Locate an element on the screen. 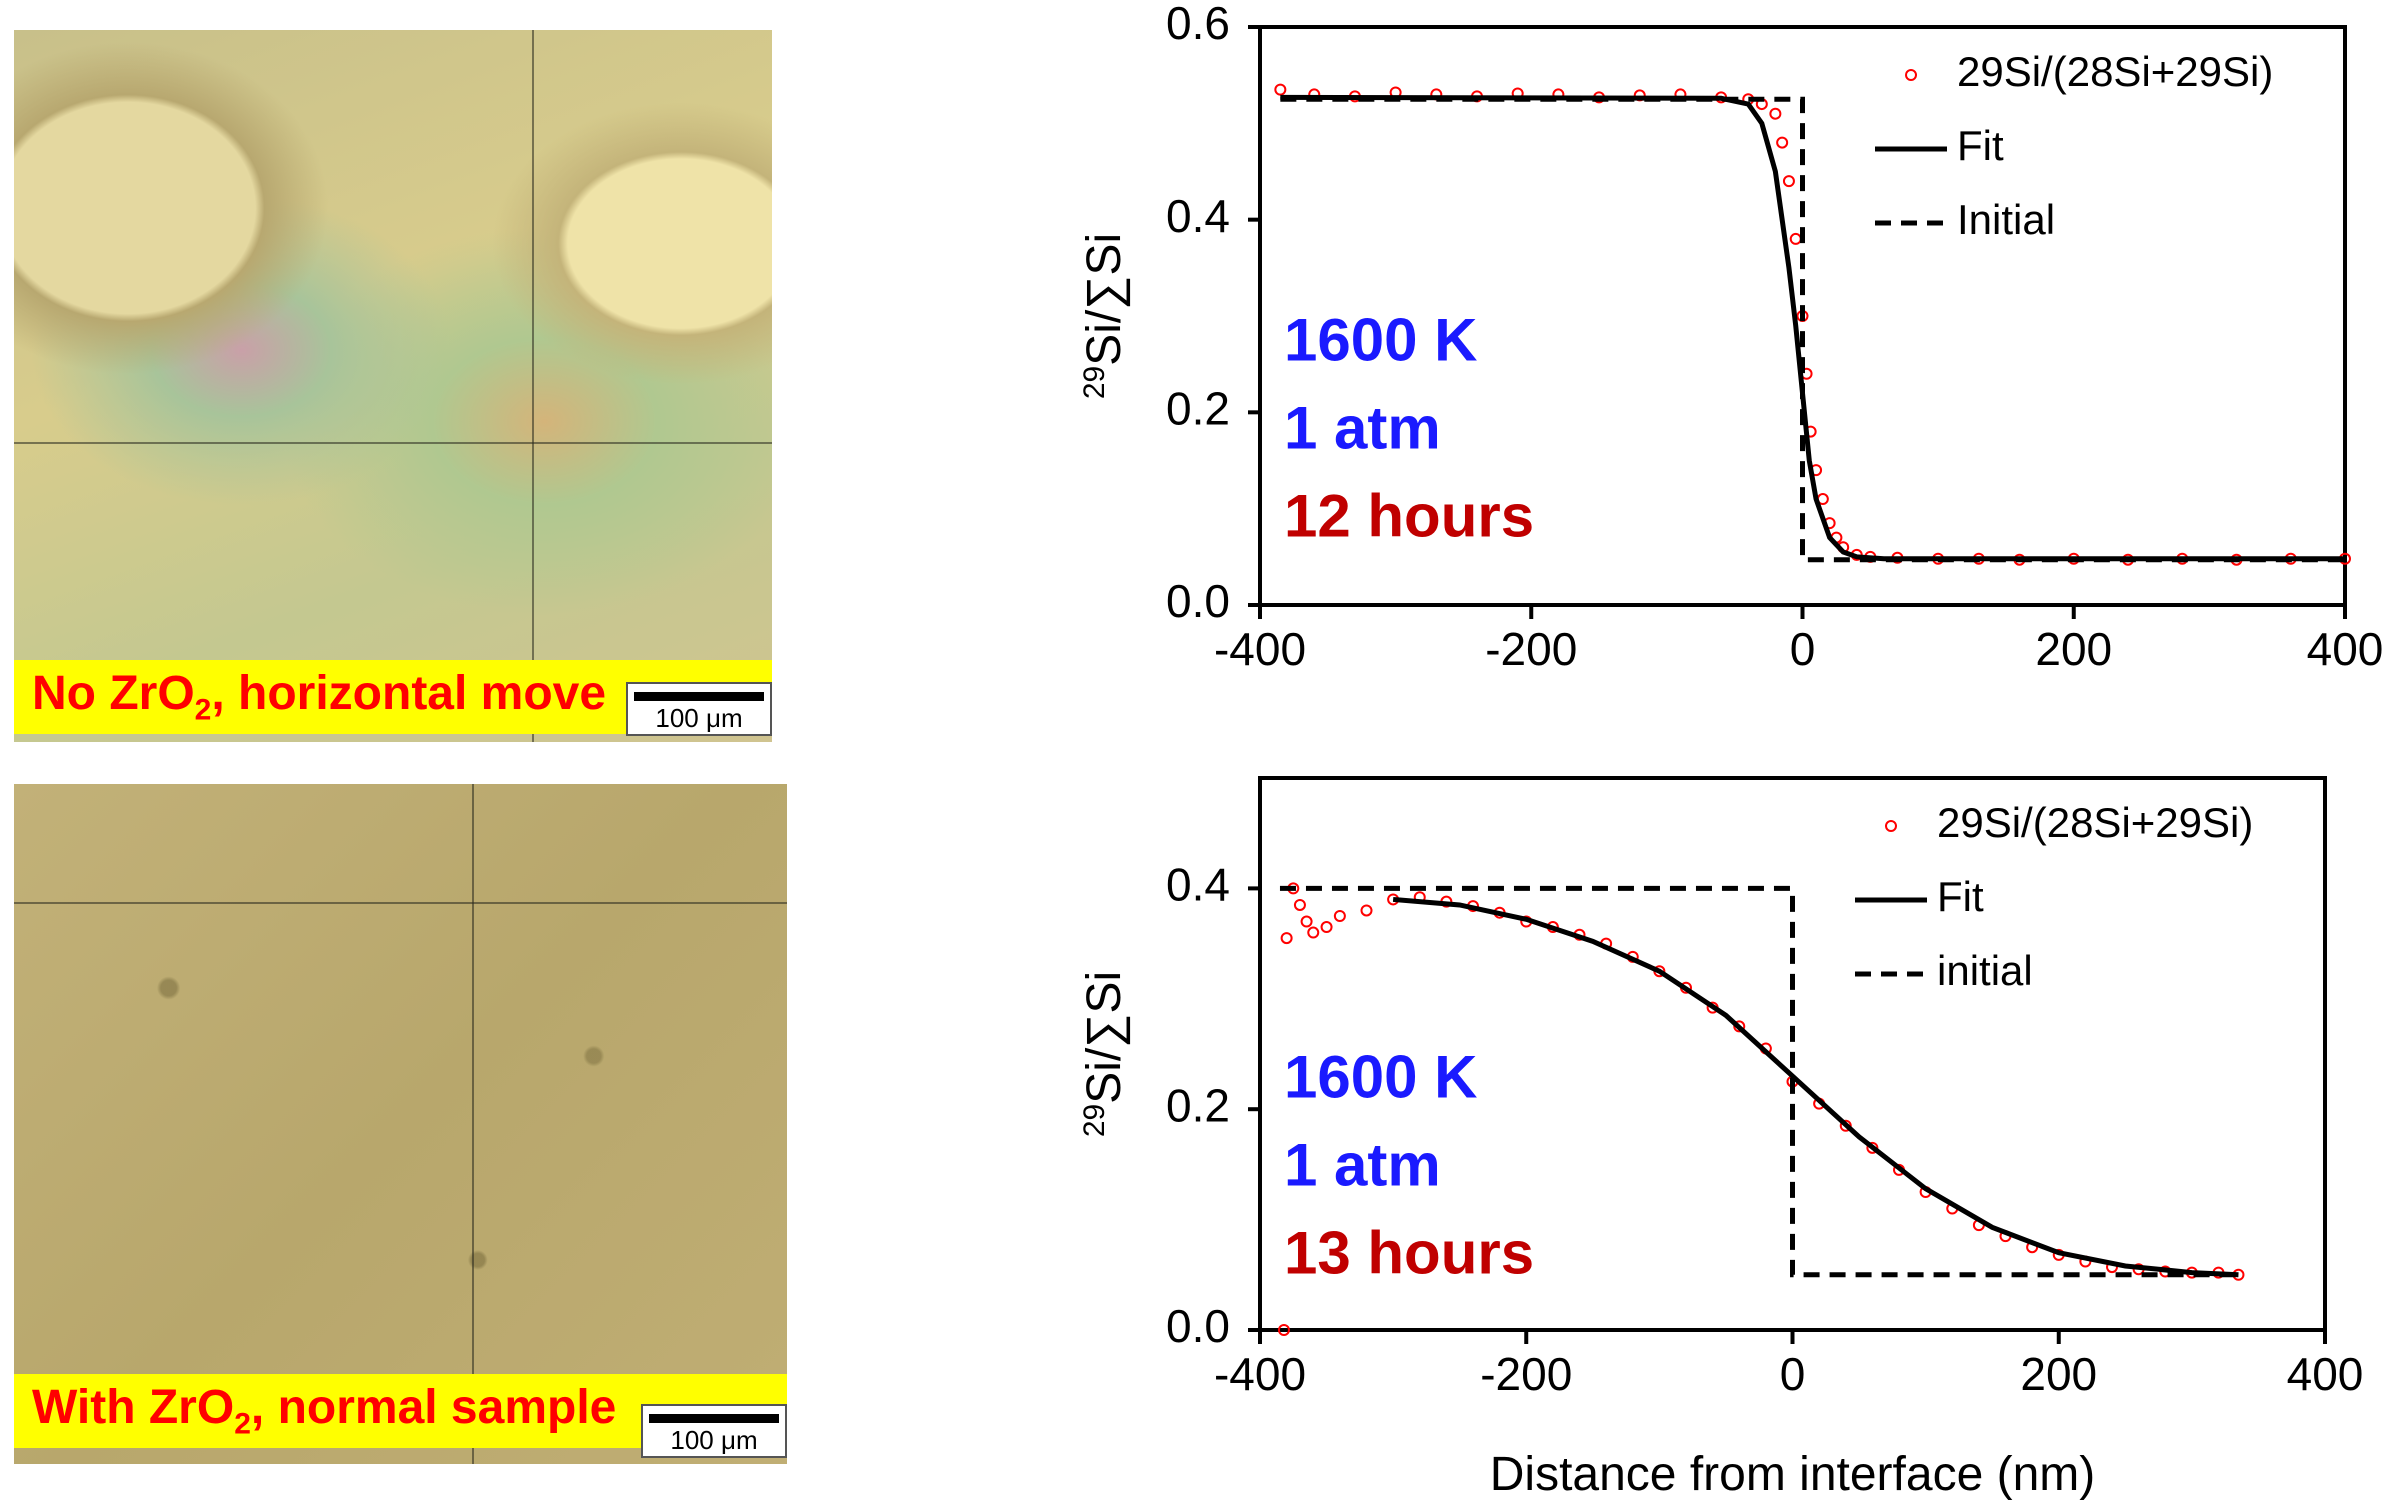 The height and width of the screenshot is (1503, 2384). legend-label: initial is located at coordinates (1985, 970).